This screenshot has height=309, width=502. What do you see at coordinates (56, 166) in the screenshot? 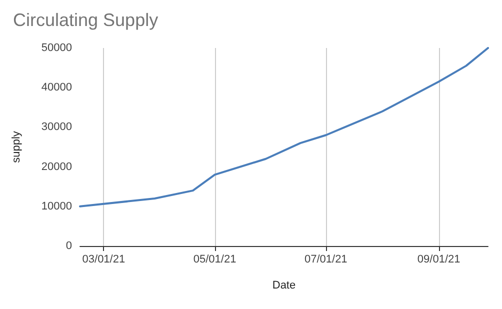
I see `y-tick-label: 20000` at bounding box center [56, 166].